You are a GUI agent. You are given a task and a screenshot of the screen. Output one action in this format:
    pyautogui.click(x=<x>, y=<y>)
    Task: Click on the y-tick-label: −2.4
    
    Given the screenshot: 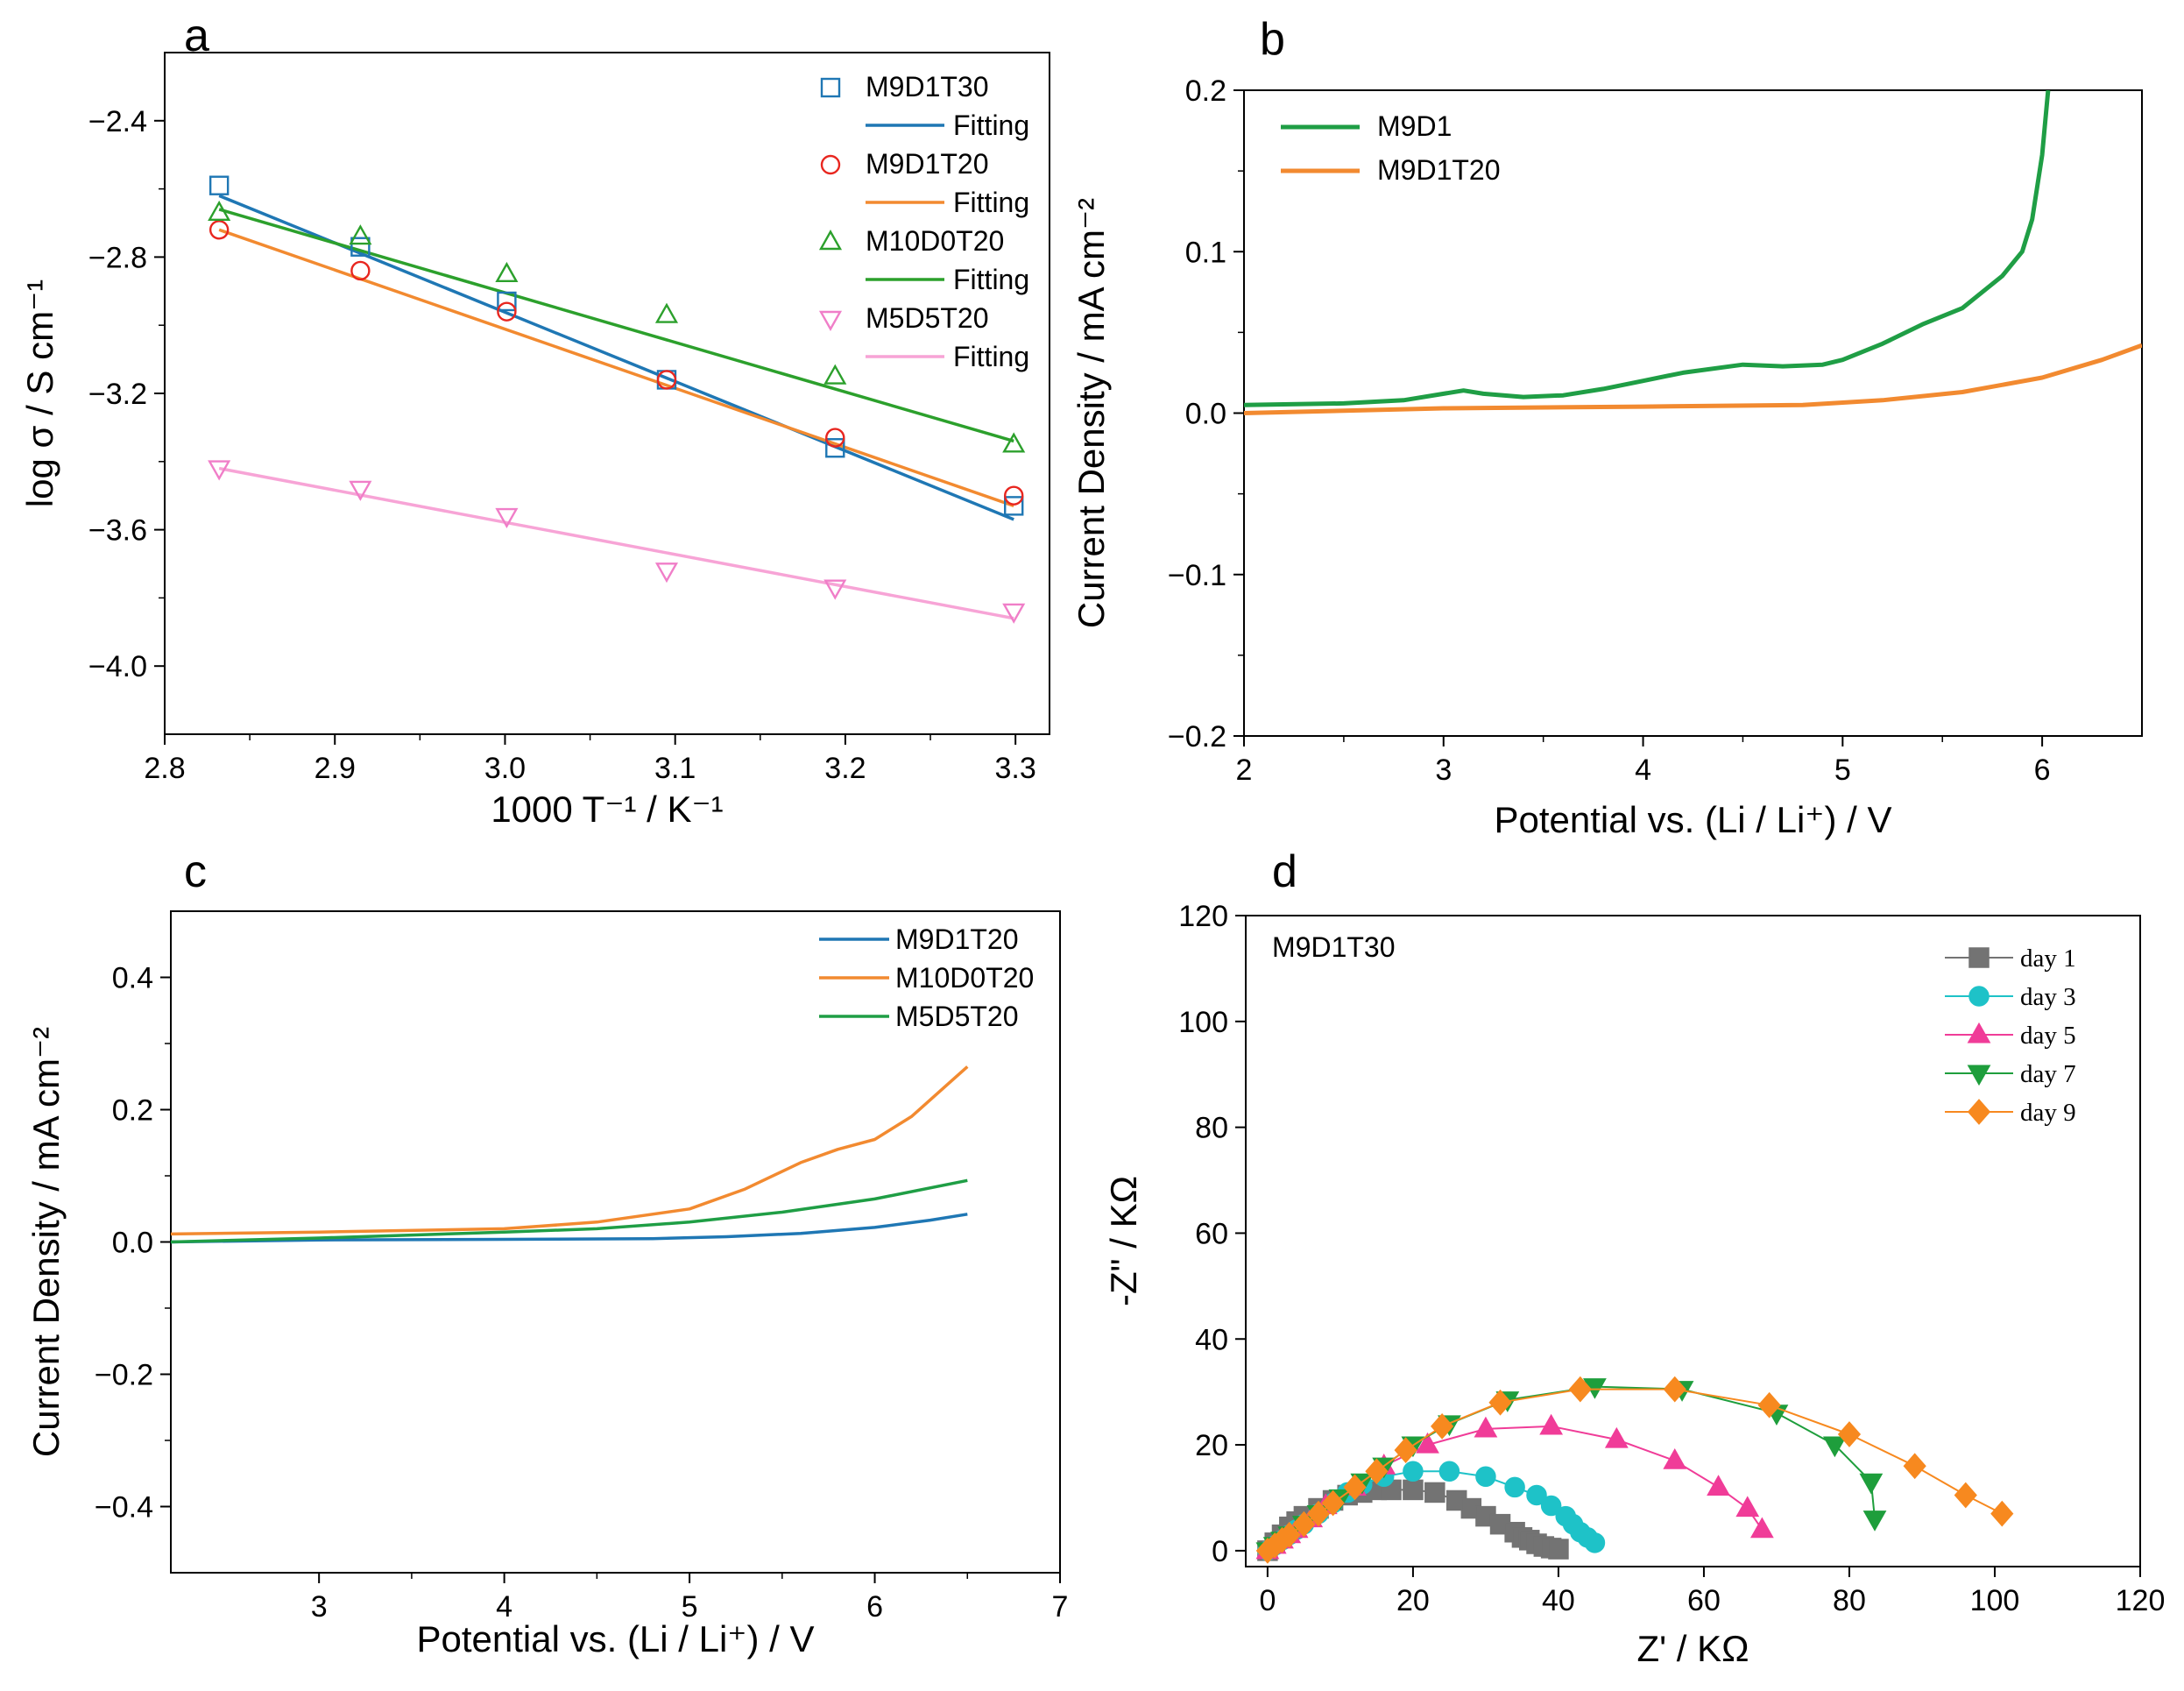 What is the action you would take?
    pyautogui.click(x=117, y=122)
    